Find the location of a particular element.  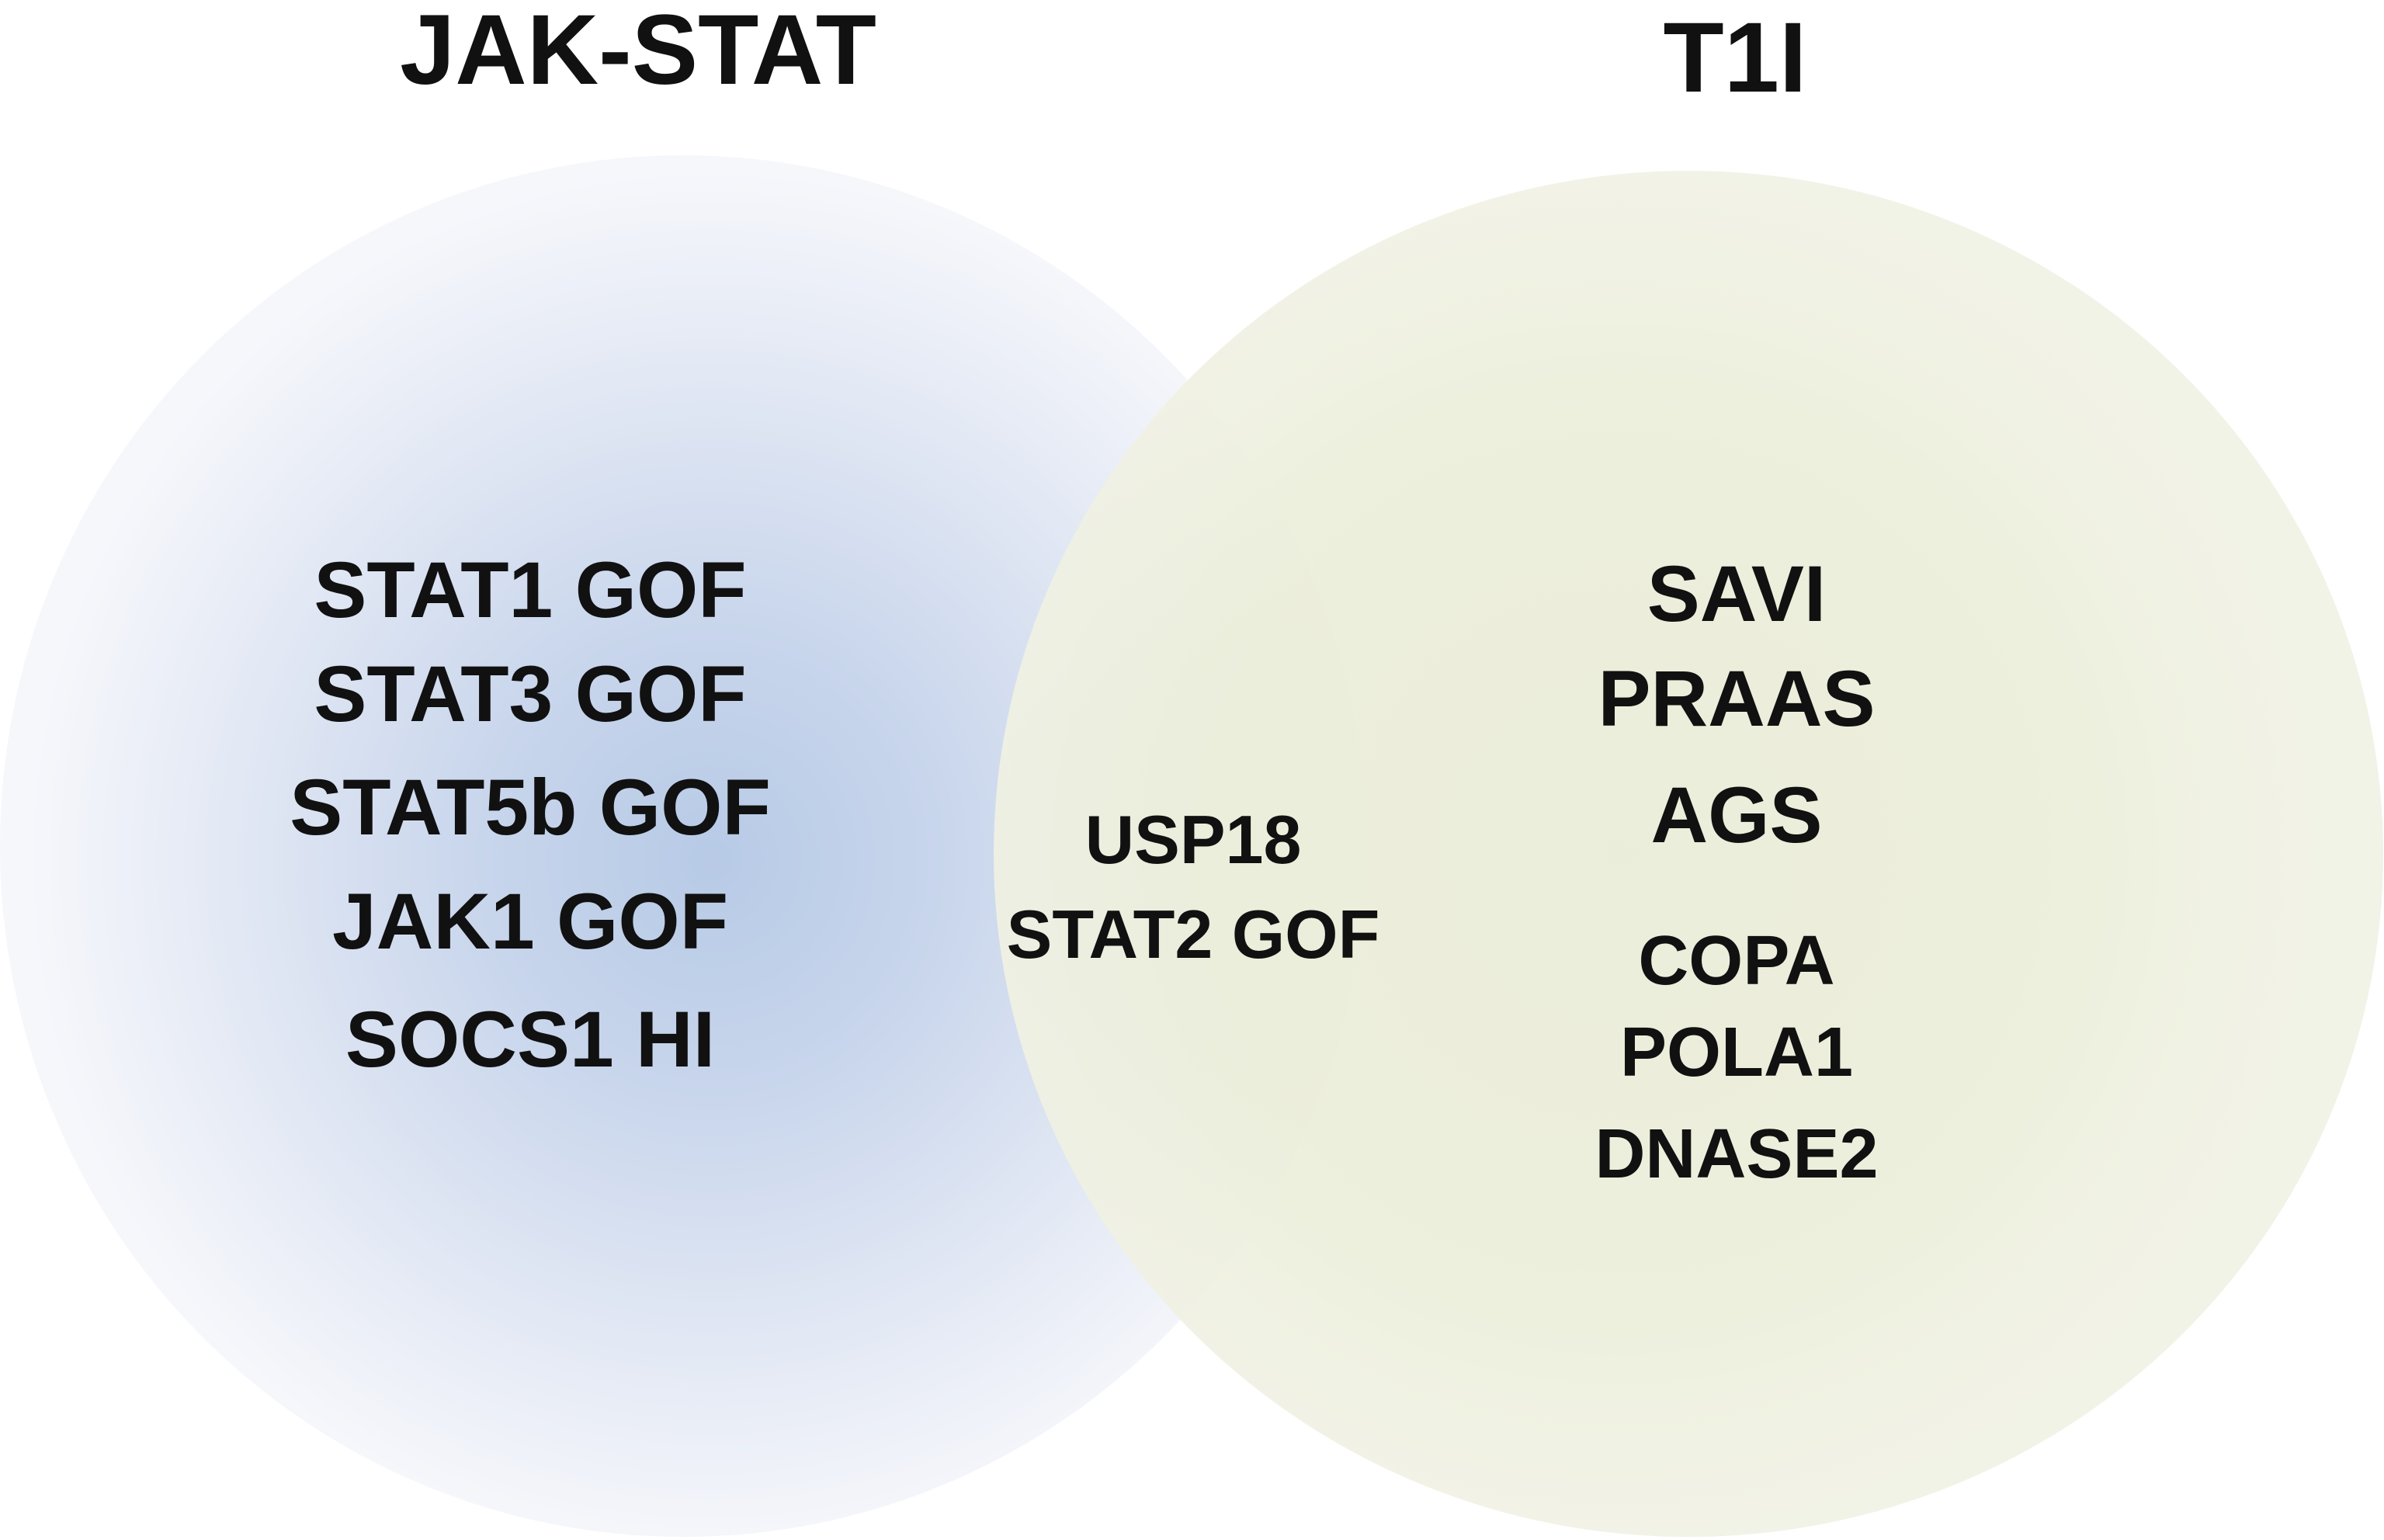

right-member: COPA is located at coordinates (1736, 961).